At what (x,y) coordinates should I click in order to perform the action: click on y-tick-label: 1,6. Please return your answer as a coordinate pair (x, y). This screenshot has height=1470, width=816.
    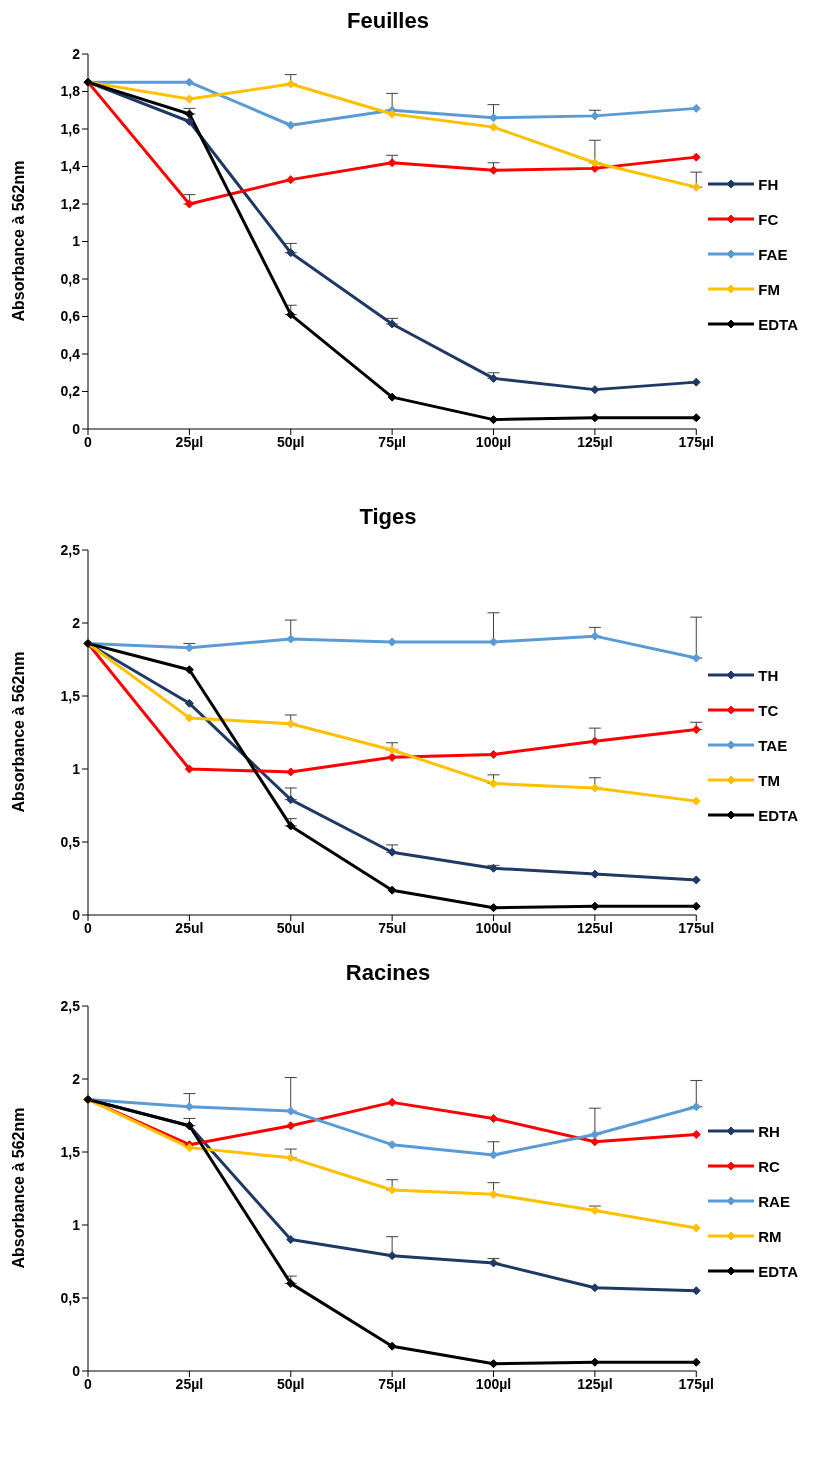
    Looking at the image, I should click on (70, 128).